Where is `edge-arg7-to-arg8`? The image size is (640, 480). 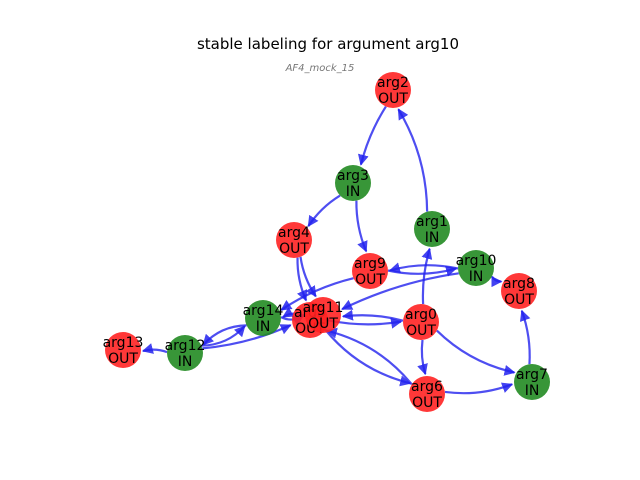
edge-arg7-to-arg8 is located at coordinates (525, 337).